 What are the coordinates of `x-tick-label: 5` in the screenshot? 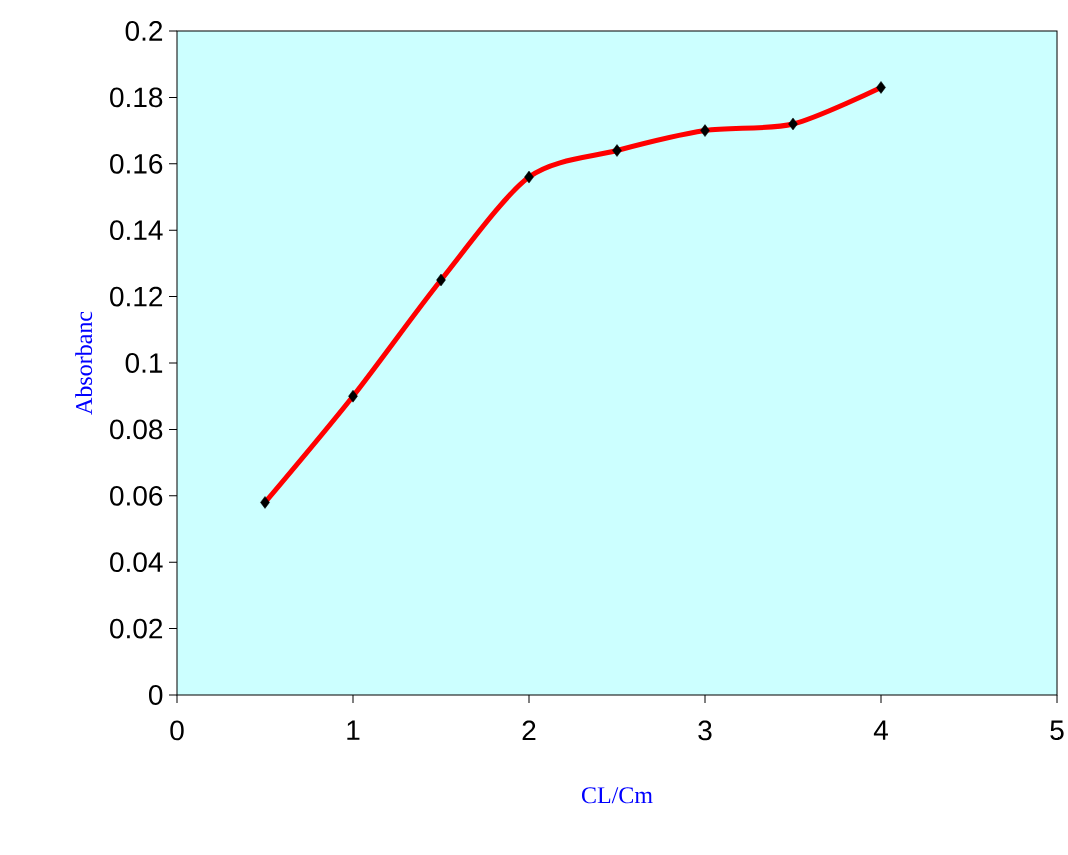 It's located at (1057, 730).